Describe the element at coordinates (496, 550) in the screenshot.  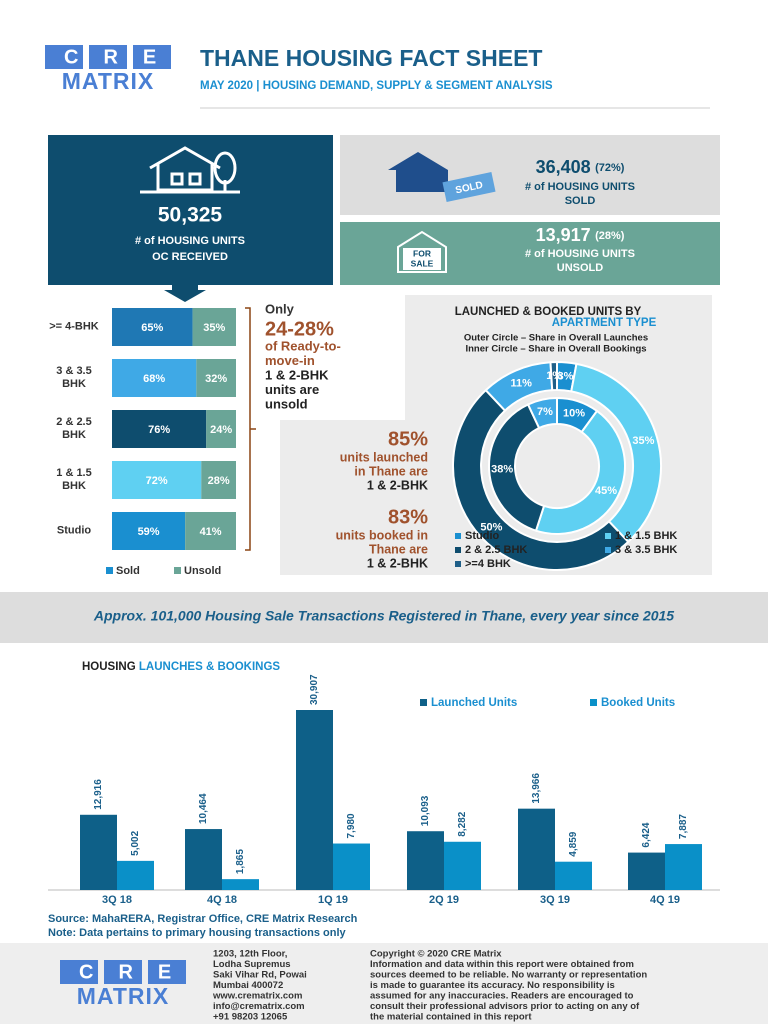
I see `legend-label: 2 & 2.5 BHK` at that location.